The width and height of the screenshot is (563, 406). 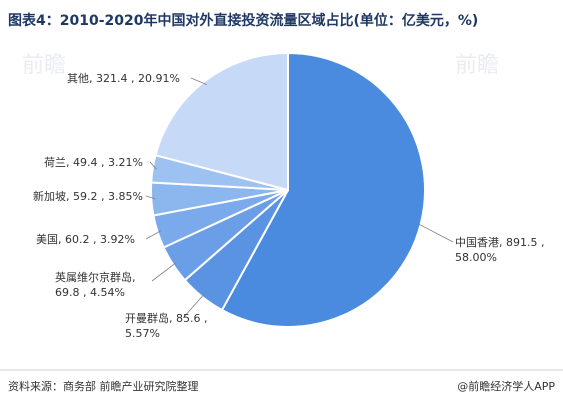 What do you see at coordinates (499, 242) in the screenshot?
I see `slice-label-0-line-0: 中国香港, 891.5 ,` at bounding box center [499, 242].